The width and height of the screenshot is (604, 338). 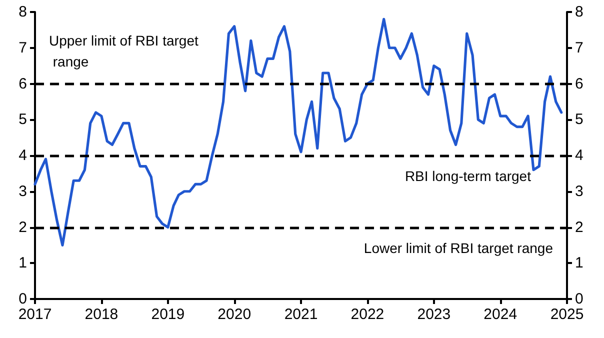 I want to click on ref-line-label: Upper limit of RBI target range, so click(x=123, y=51).